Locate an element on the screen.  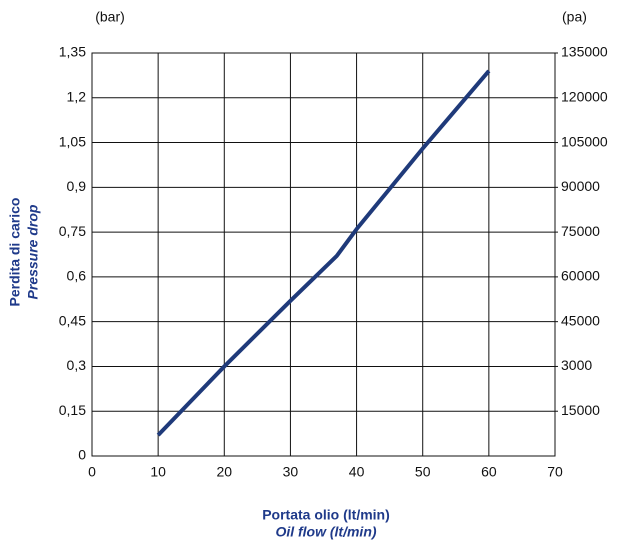
y-tick-label: 1,2 is located at coordinates (77, 96).